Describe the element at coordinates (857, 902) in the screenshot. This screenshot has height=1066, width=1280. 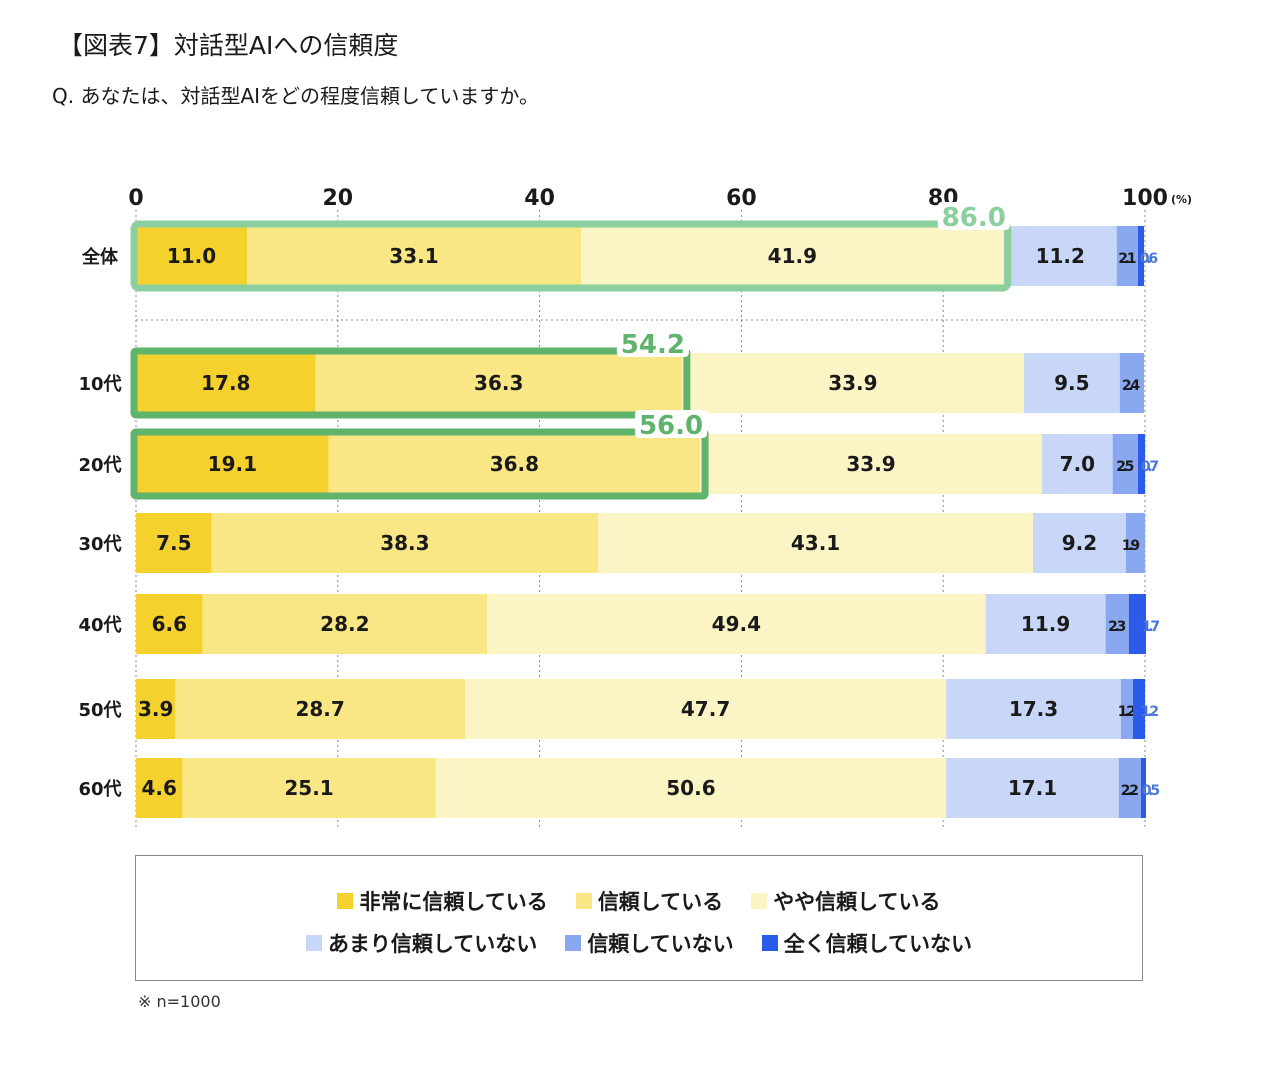
I see `legend-label: やや信頼している` at that location.